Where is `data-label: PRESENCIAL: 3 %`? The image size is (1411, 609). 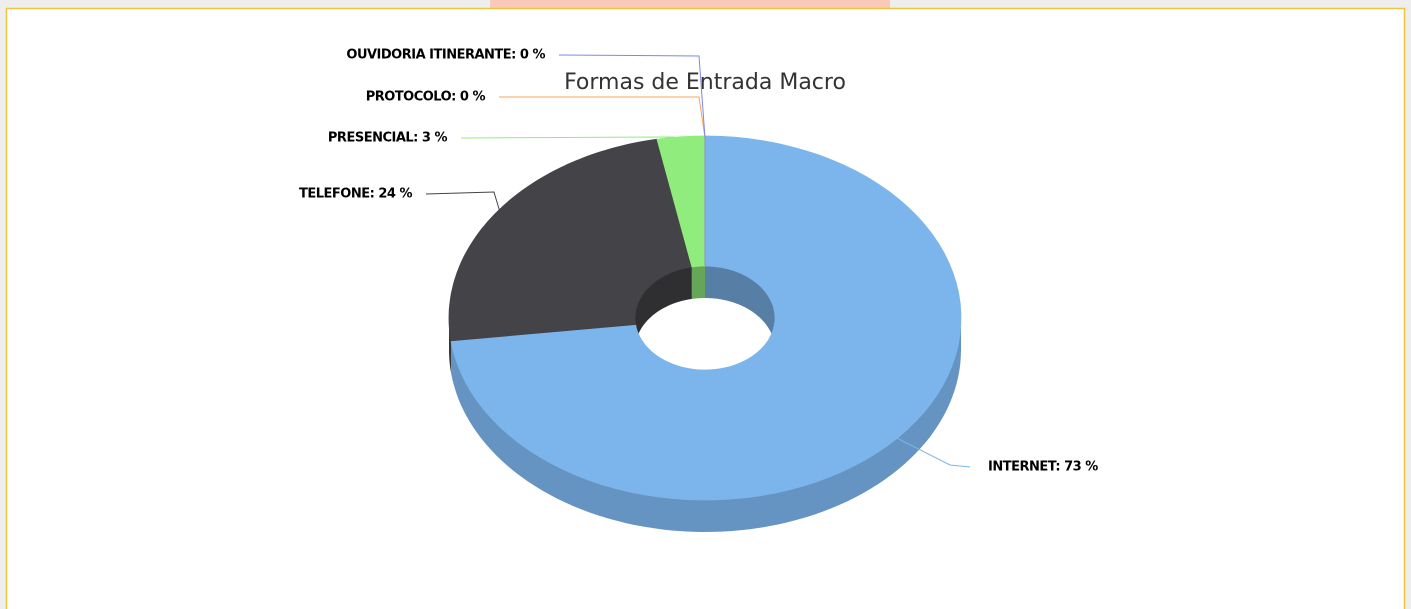 data-label: PRESENCIAL: 3 % is located at coordinates (388, 138).